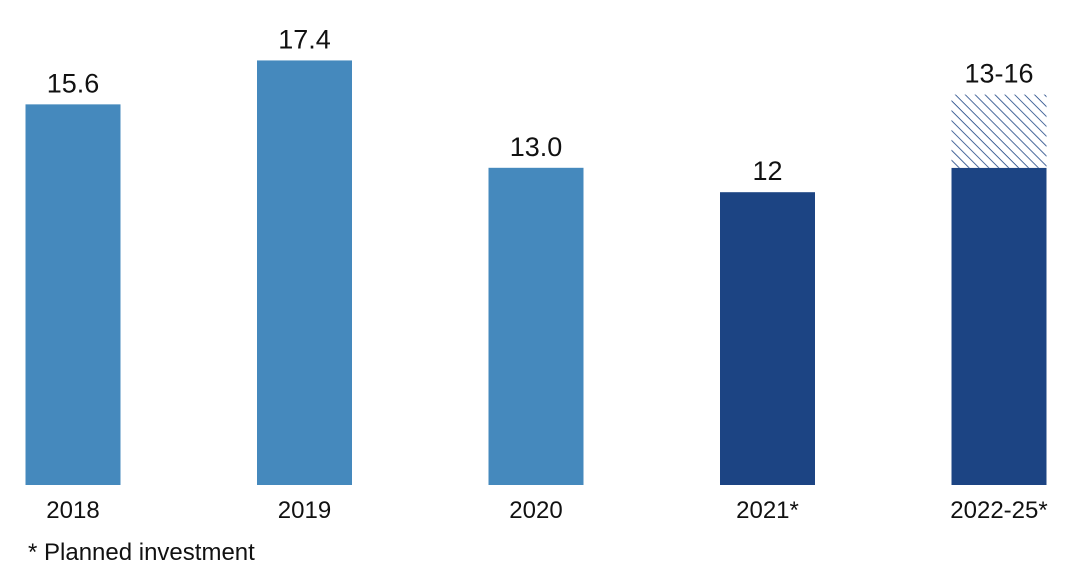  I want to click on value-label-2019: 17.4, so click(304, 39).